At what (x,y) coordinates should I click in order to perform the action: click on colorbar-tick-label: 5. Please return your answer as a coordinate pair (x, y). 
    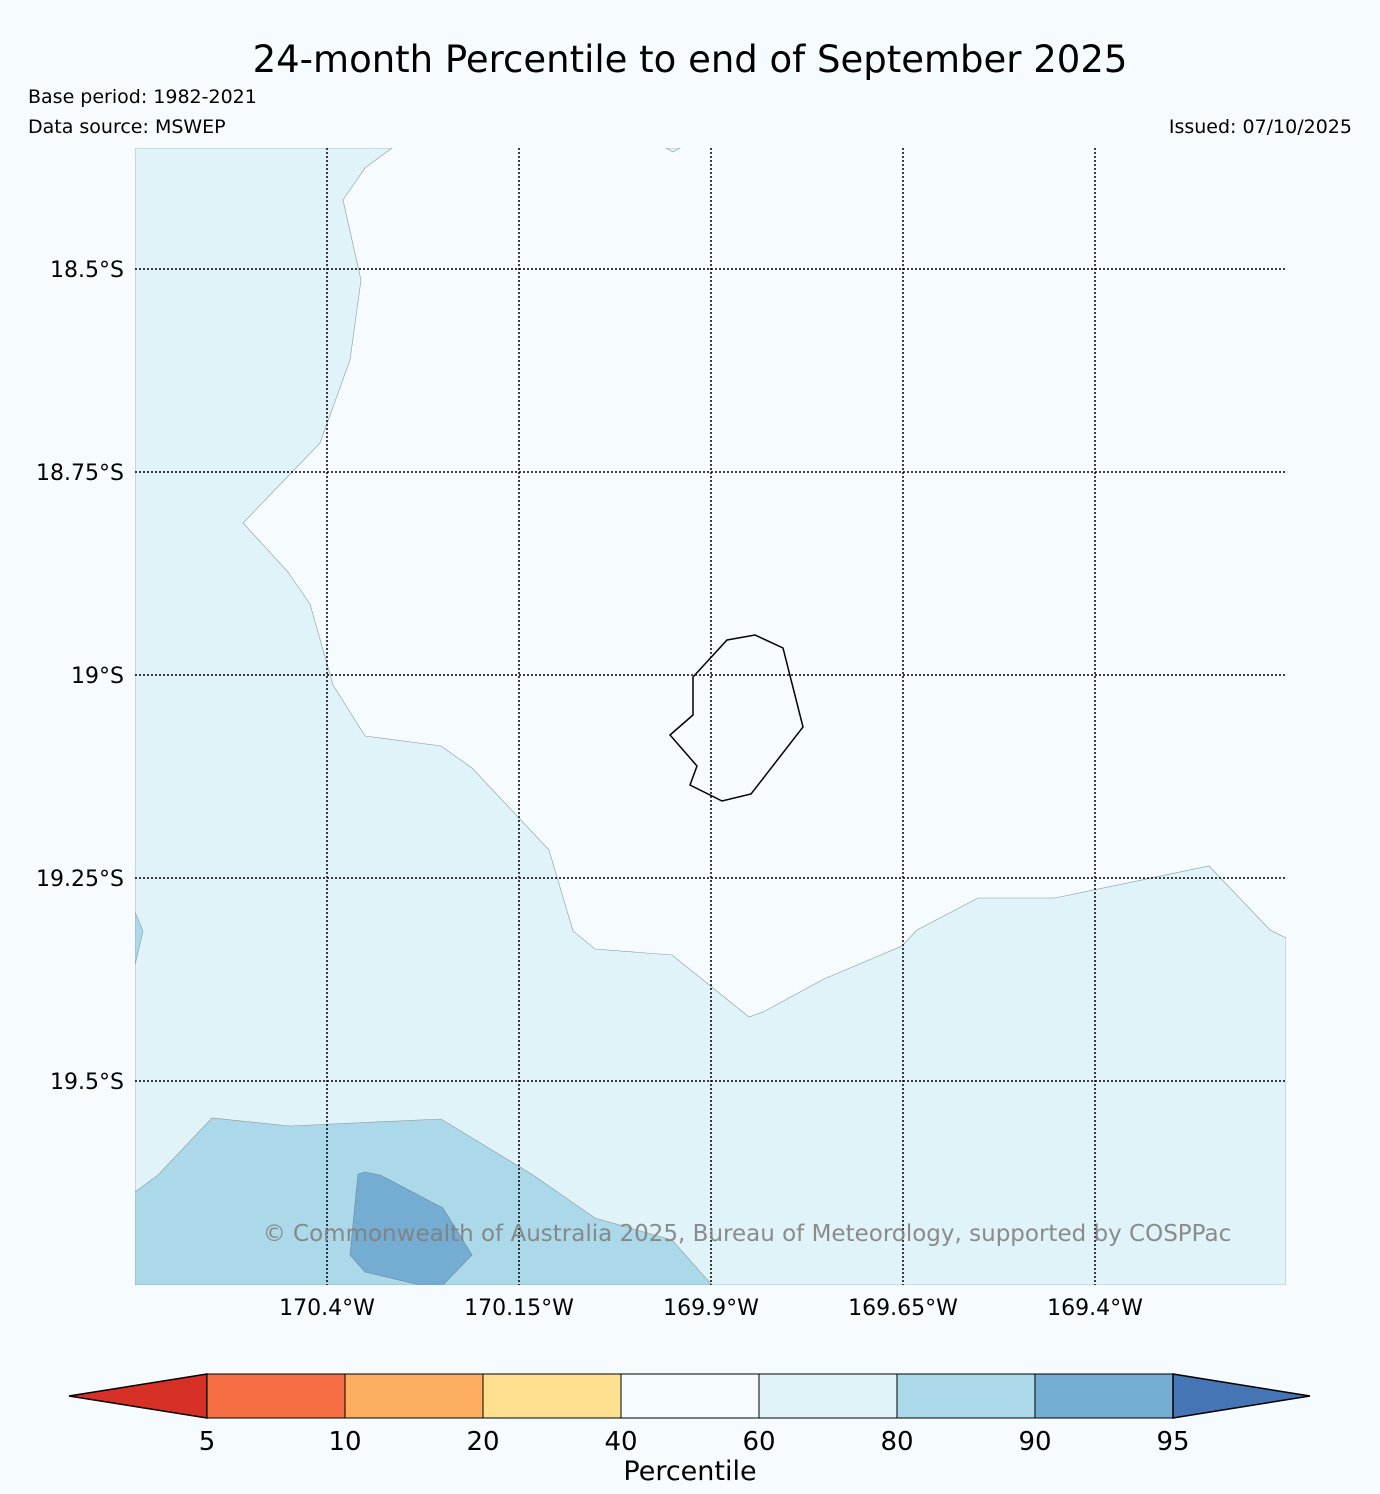
    Looking at the image, I should click on (207, 1442).